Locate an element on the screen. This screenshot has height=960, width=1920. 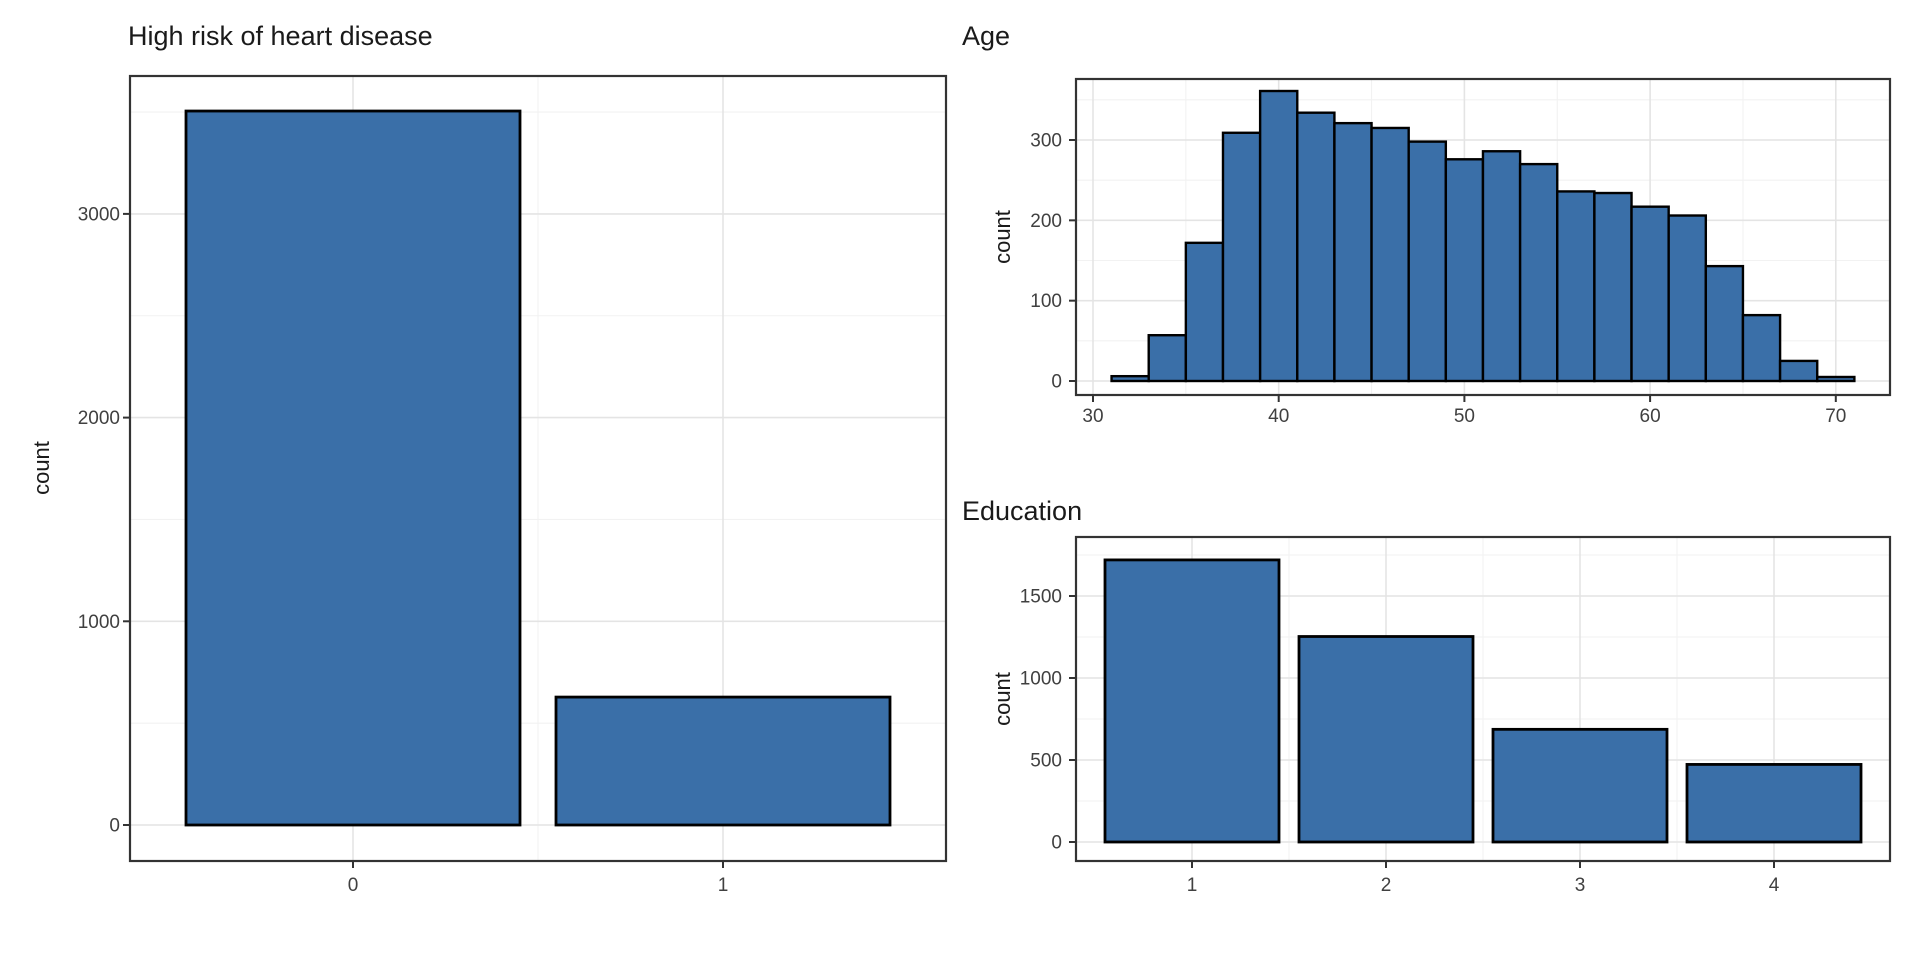
x-tick-label: 40 is located at coordinates (1278, 416).